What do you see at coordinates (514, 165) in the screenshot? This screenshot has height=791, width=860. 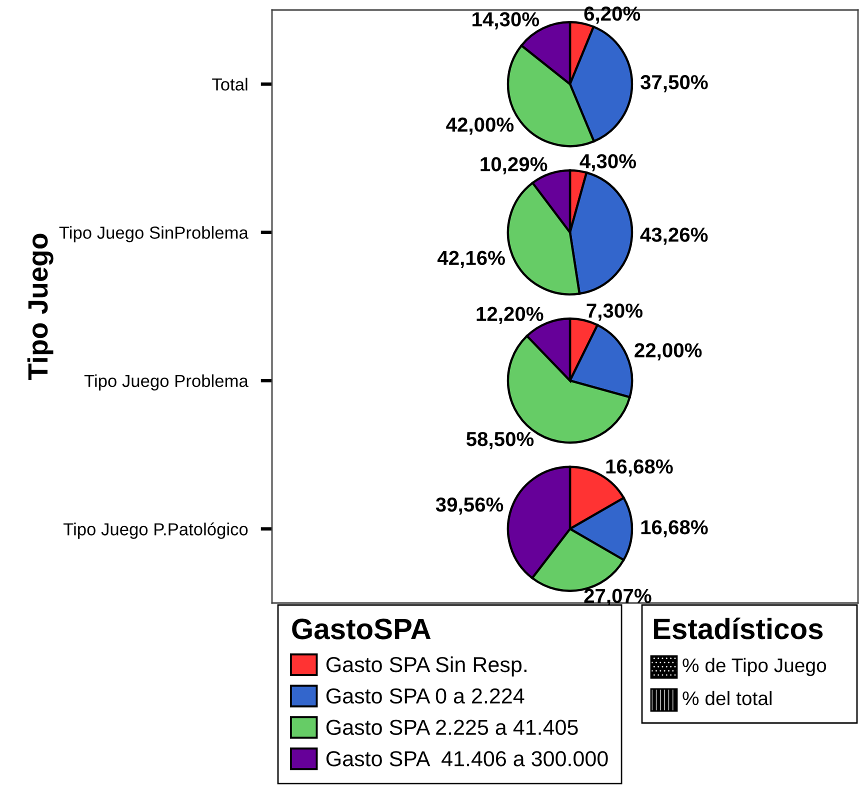 I see `data-label: 10,29%` at bounding box center [514, 165].